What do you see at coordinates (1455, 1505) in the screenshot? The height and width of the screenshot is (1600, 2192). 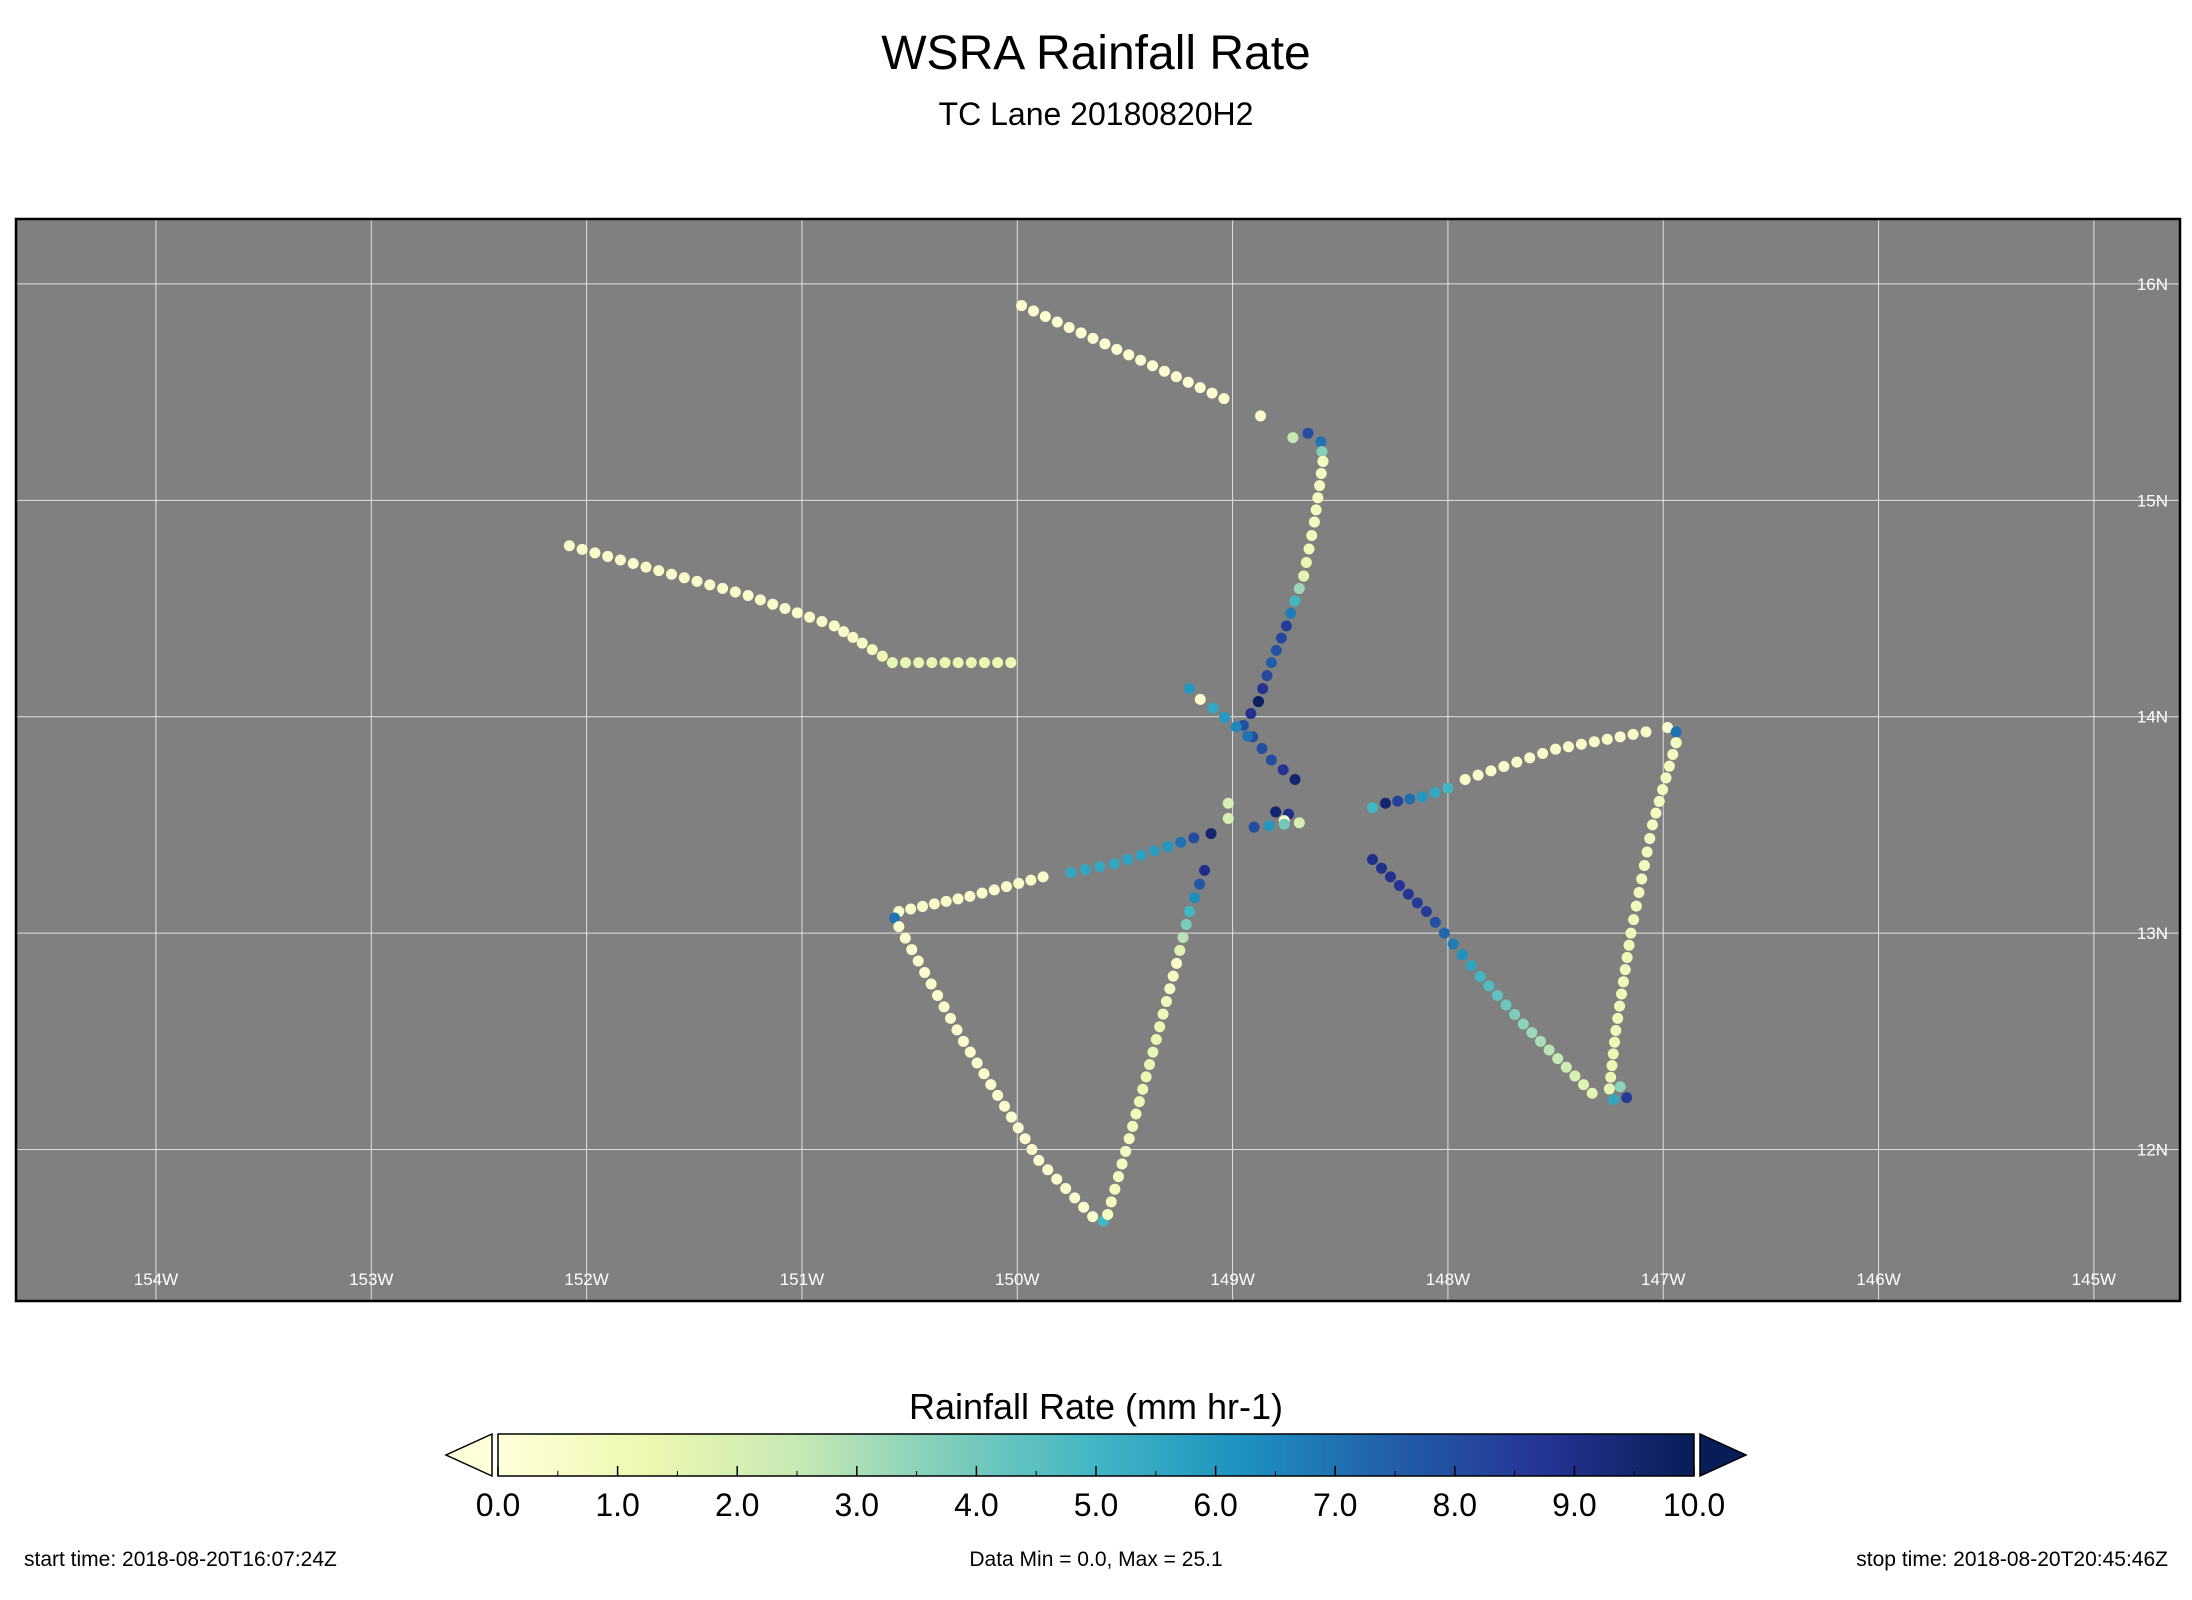 I see `colorbar-tick-label: 8.0` at bounding box center [1455, 1505].